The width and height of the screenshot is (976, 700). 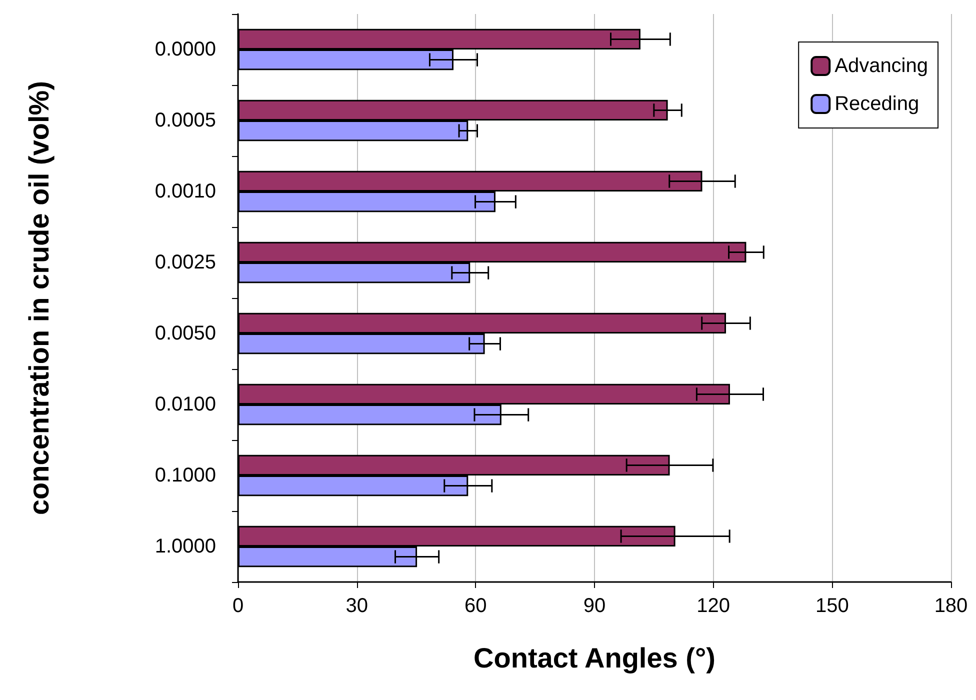 What do you see at coordinates (595, 658) in the screenshot?
I see `x-axis-title: Contact Angles (°)` at bounding box center [595, 658].